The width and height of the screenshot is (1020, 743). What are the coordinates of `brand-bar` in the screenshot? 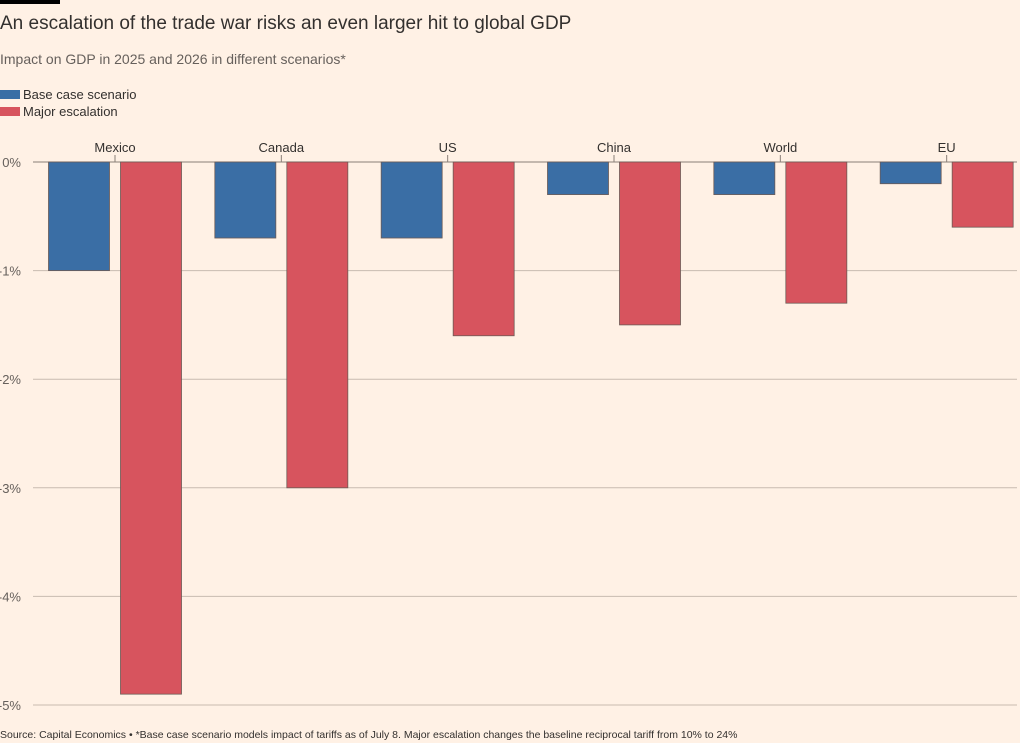 It's located at (30, 2).